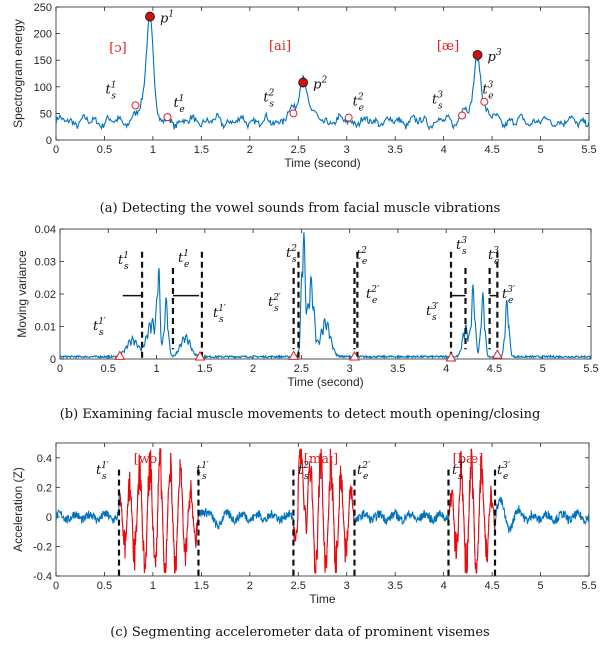 The height and width of the screenshot is (656, 600). I want to click on peak-label: p1, so click(167, 18).